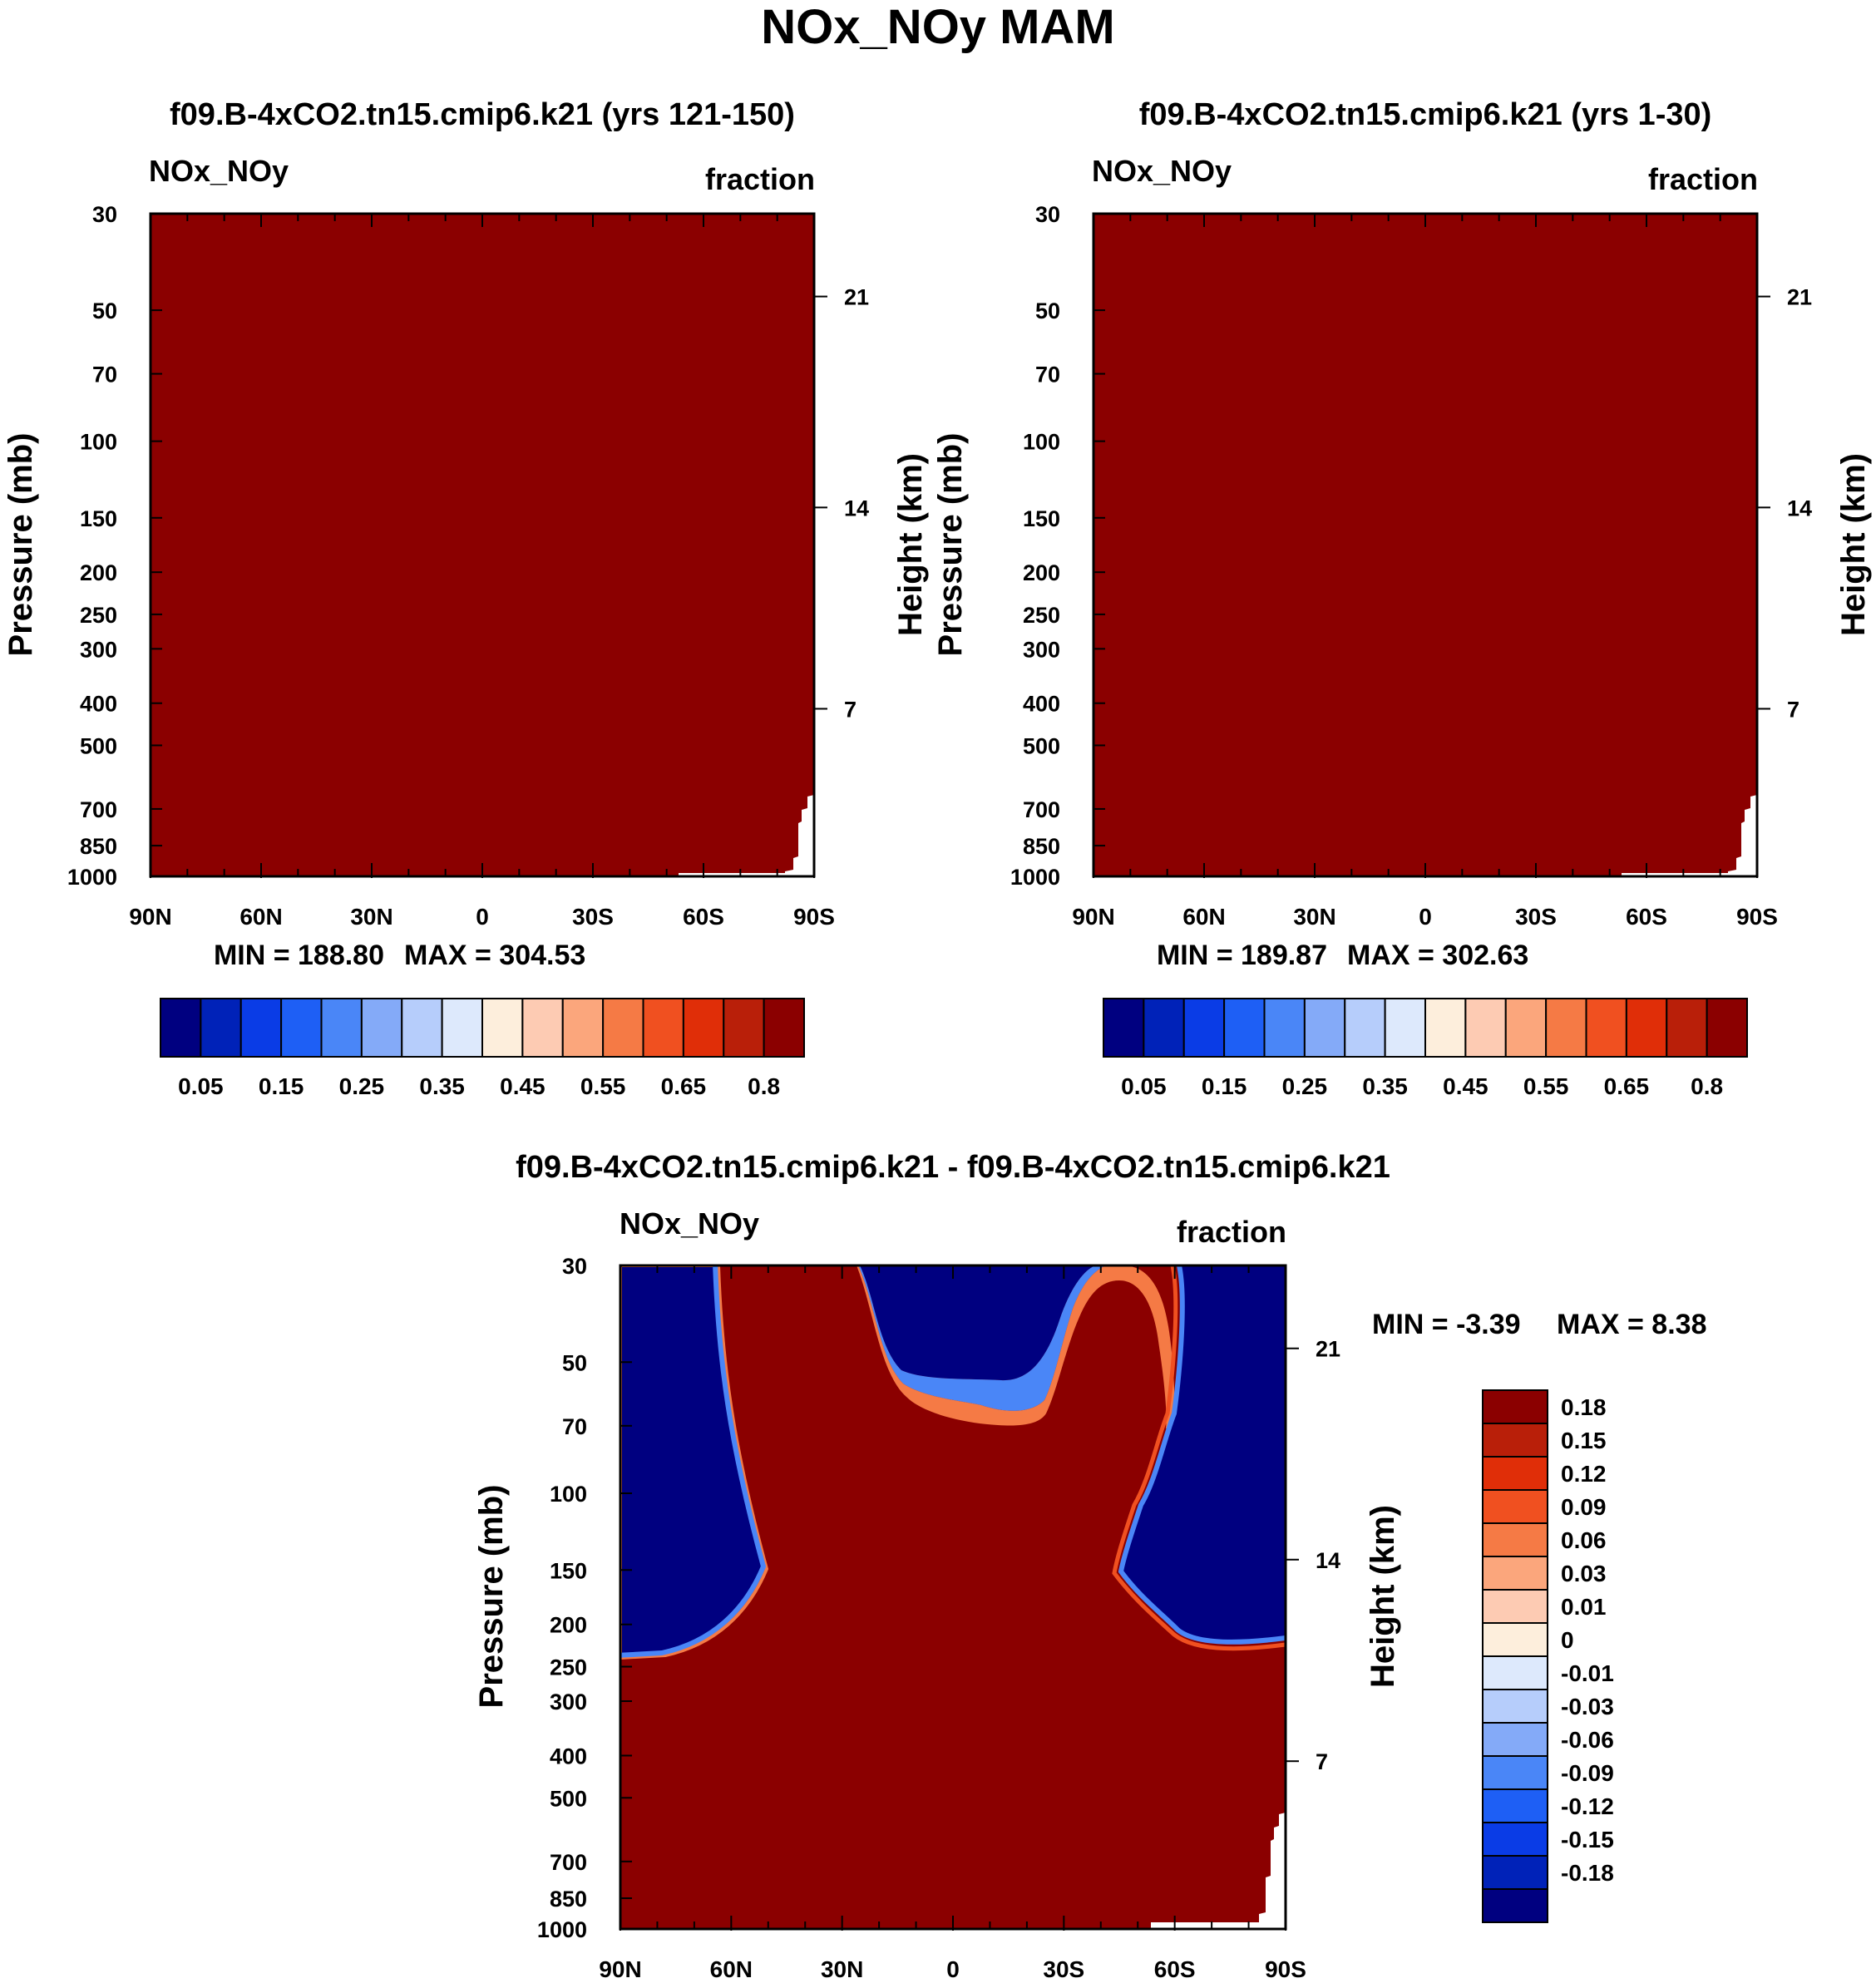  I want to click on pressure-tick-label: 150, so click(1041, 518).